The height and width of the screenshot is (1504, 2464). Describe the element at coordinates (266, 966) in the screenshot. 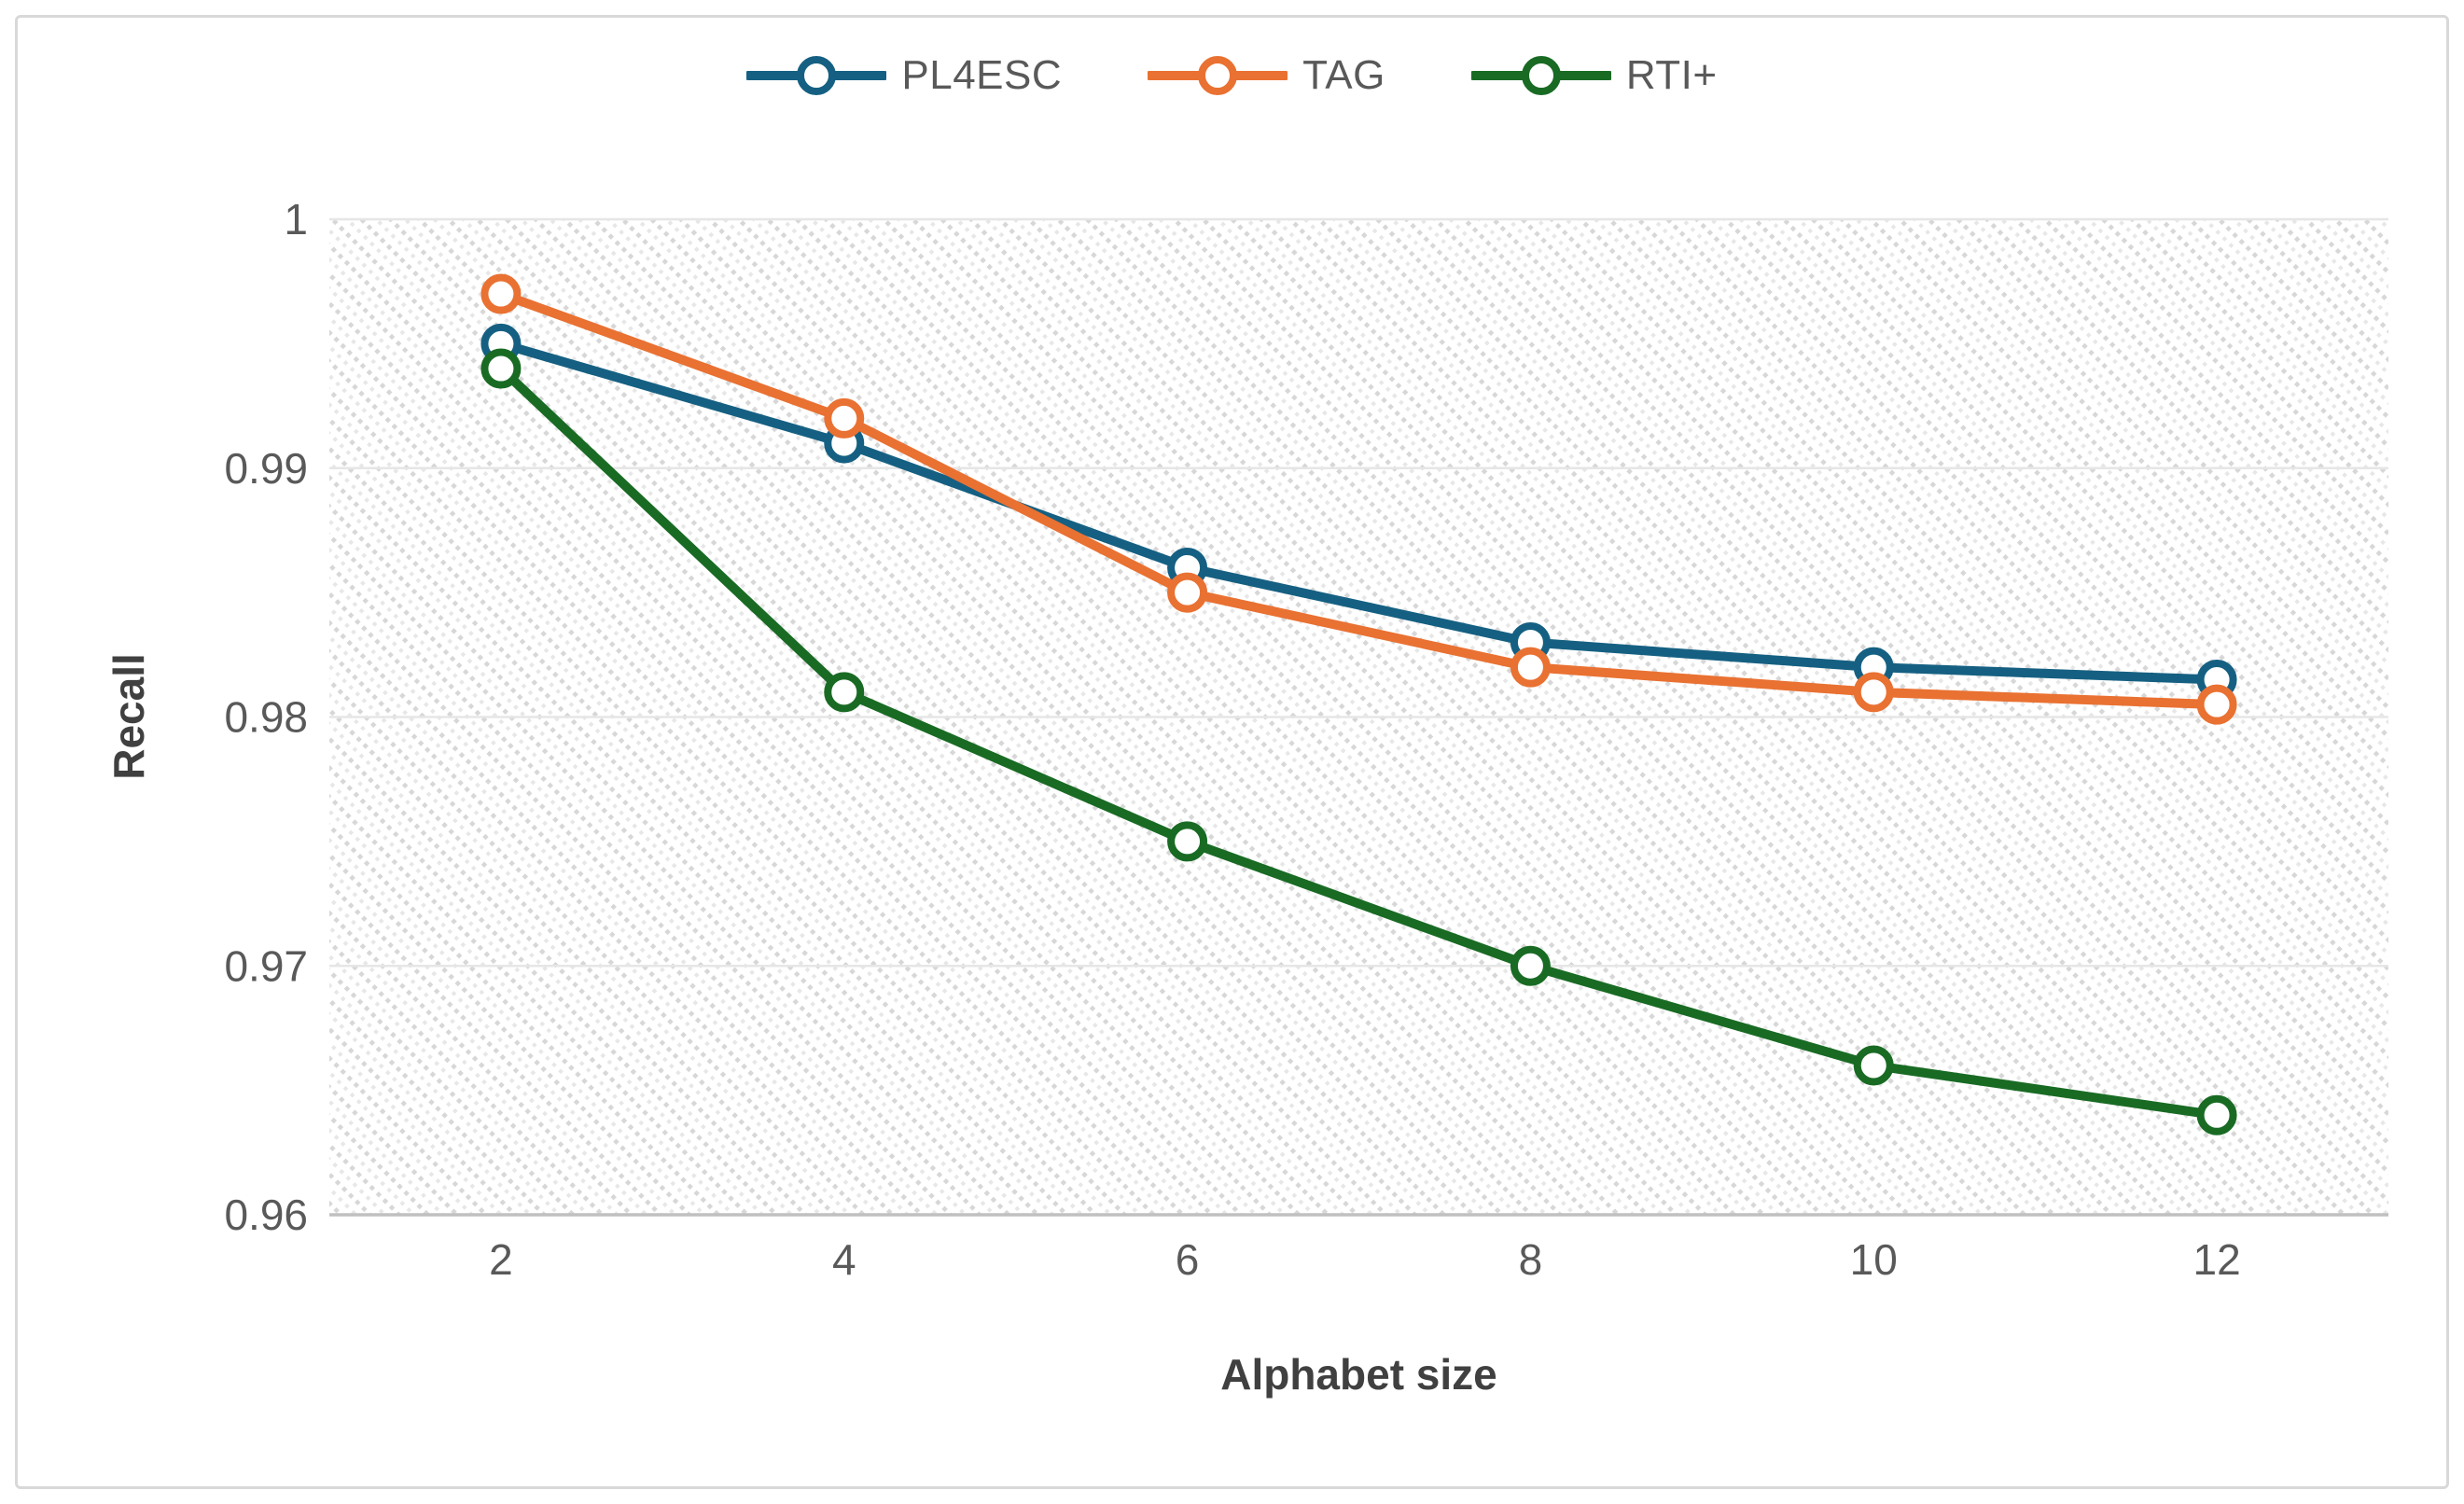

I see `y-tick-label: 0.97` at that location.